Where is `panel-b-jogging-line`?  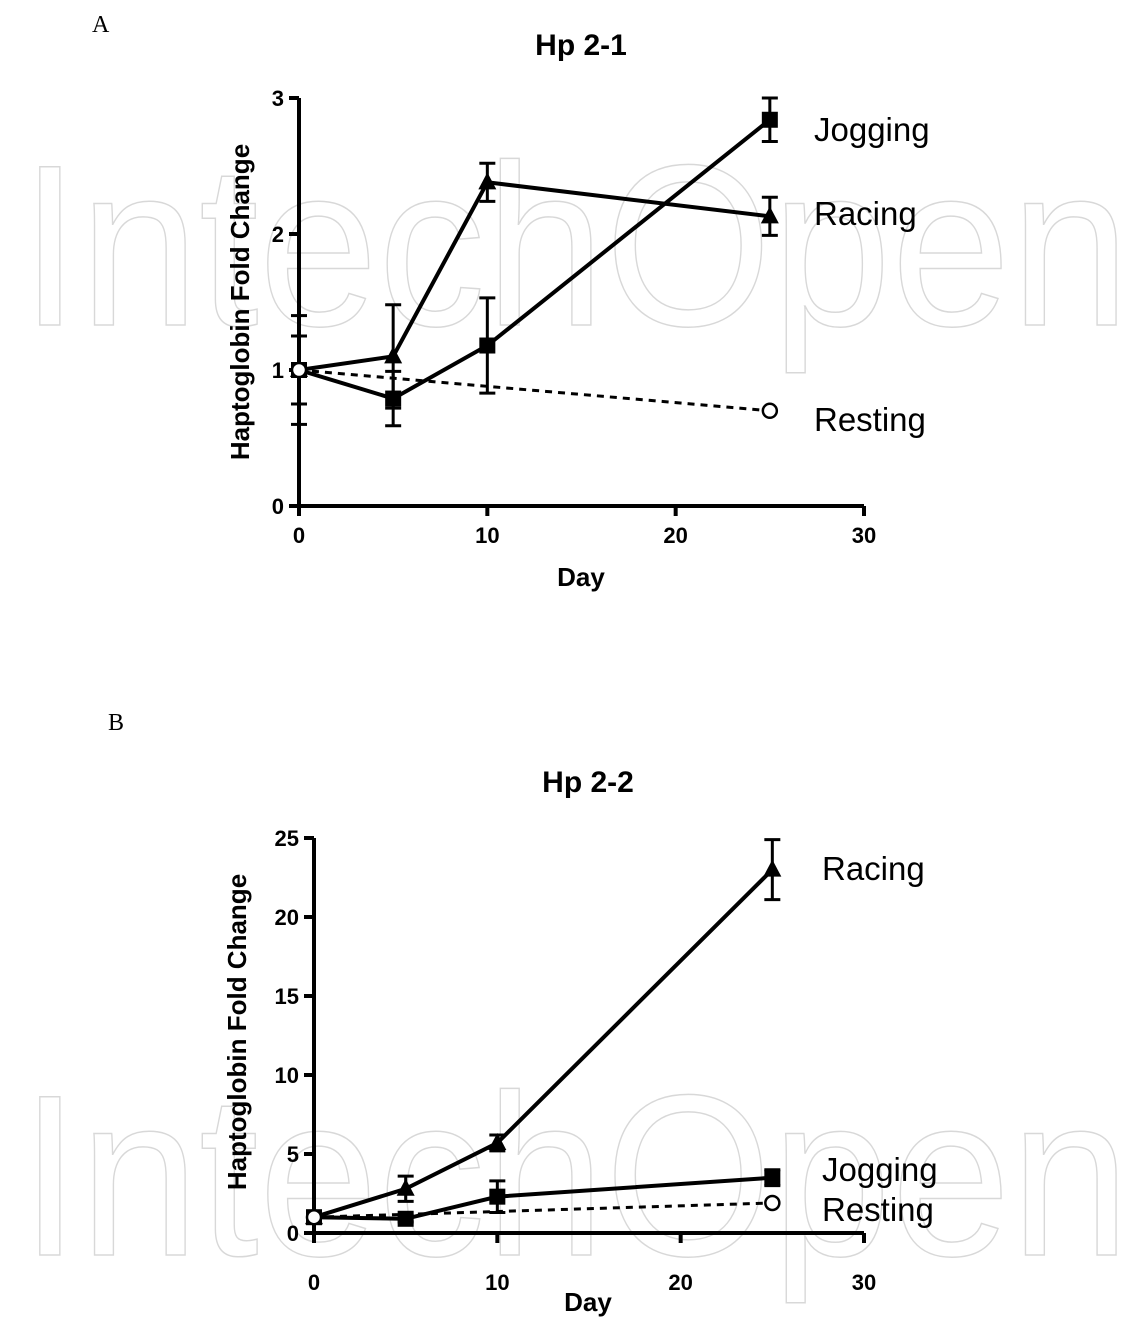
panel-b-jogging-line is located at coordinates (543, 1198).